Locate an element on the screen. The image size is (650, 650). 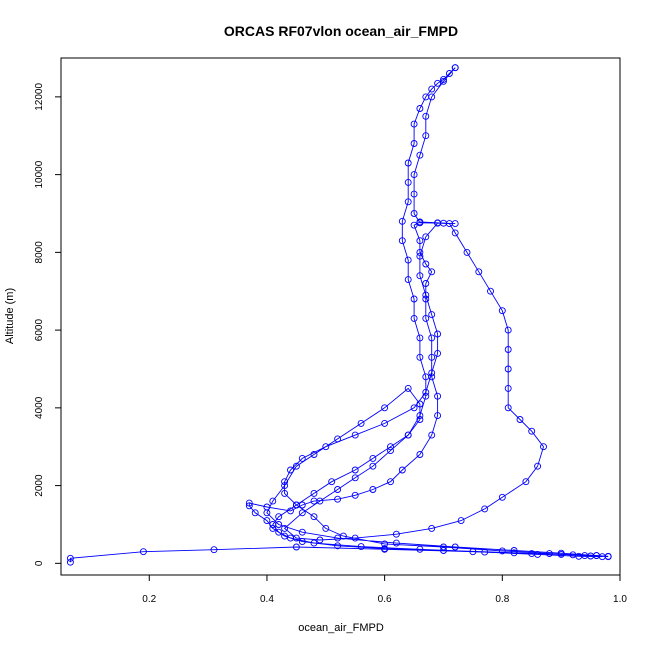
y-tick-label: 8000 is located at coordinates (39, 252).